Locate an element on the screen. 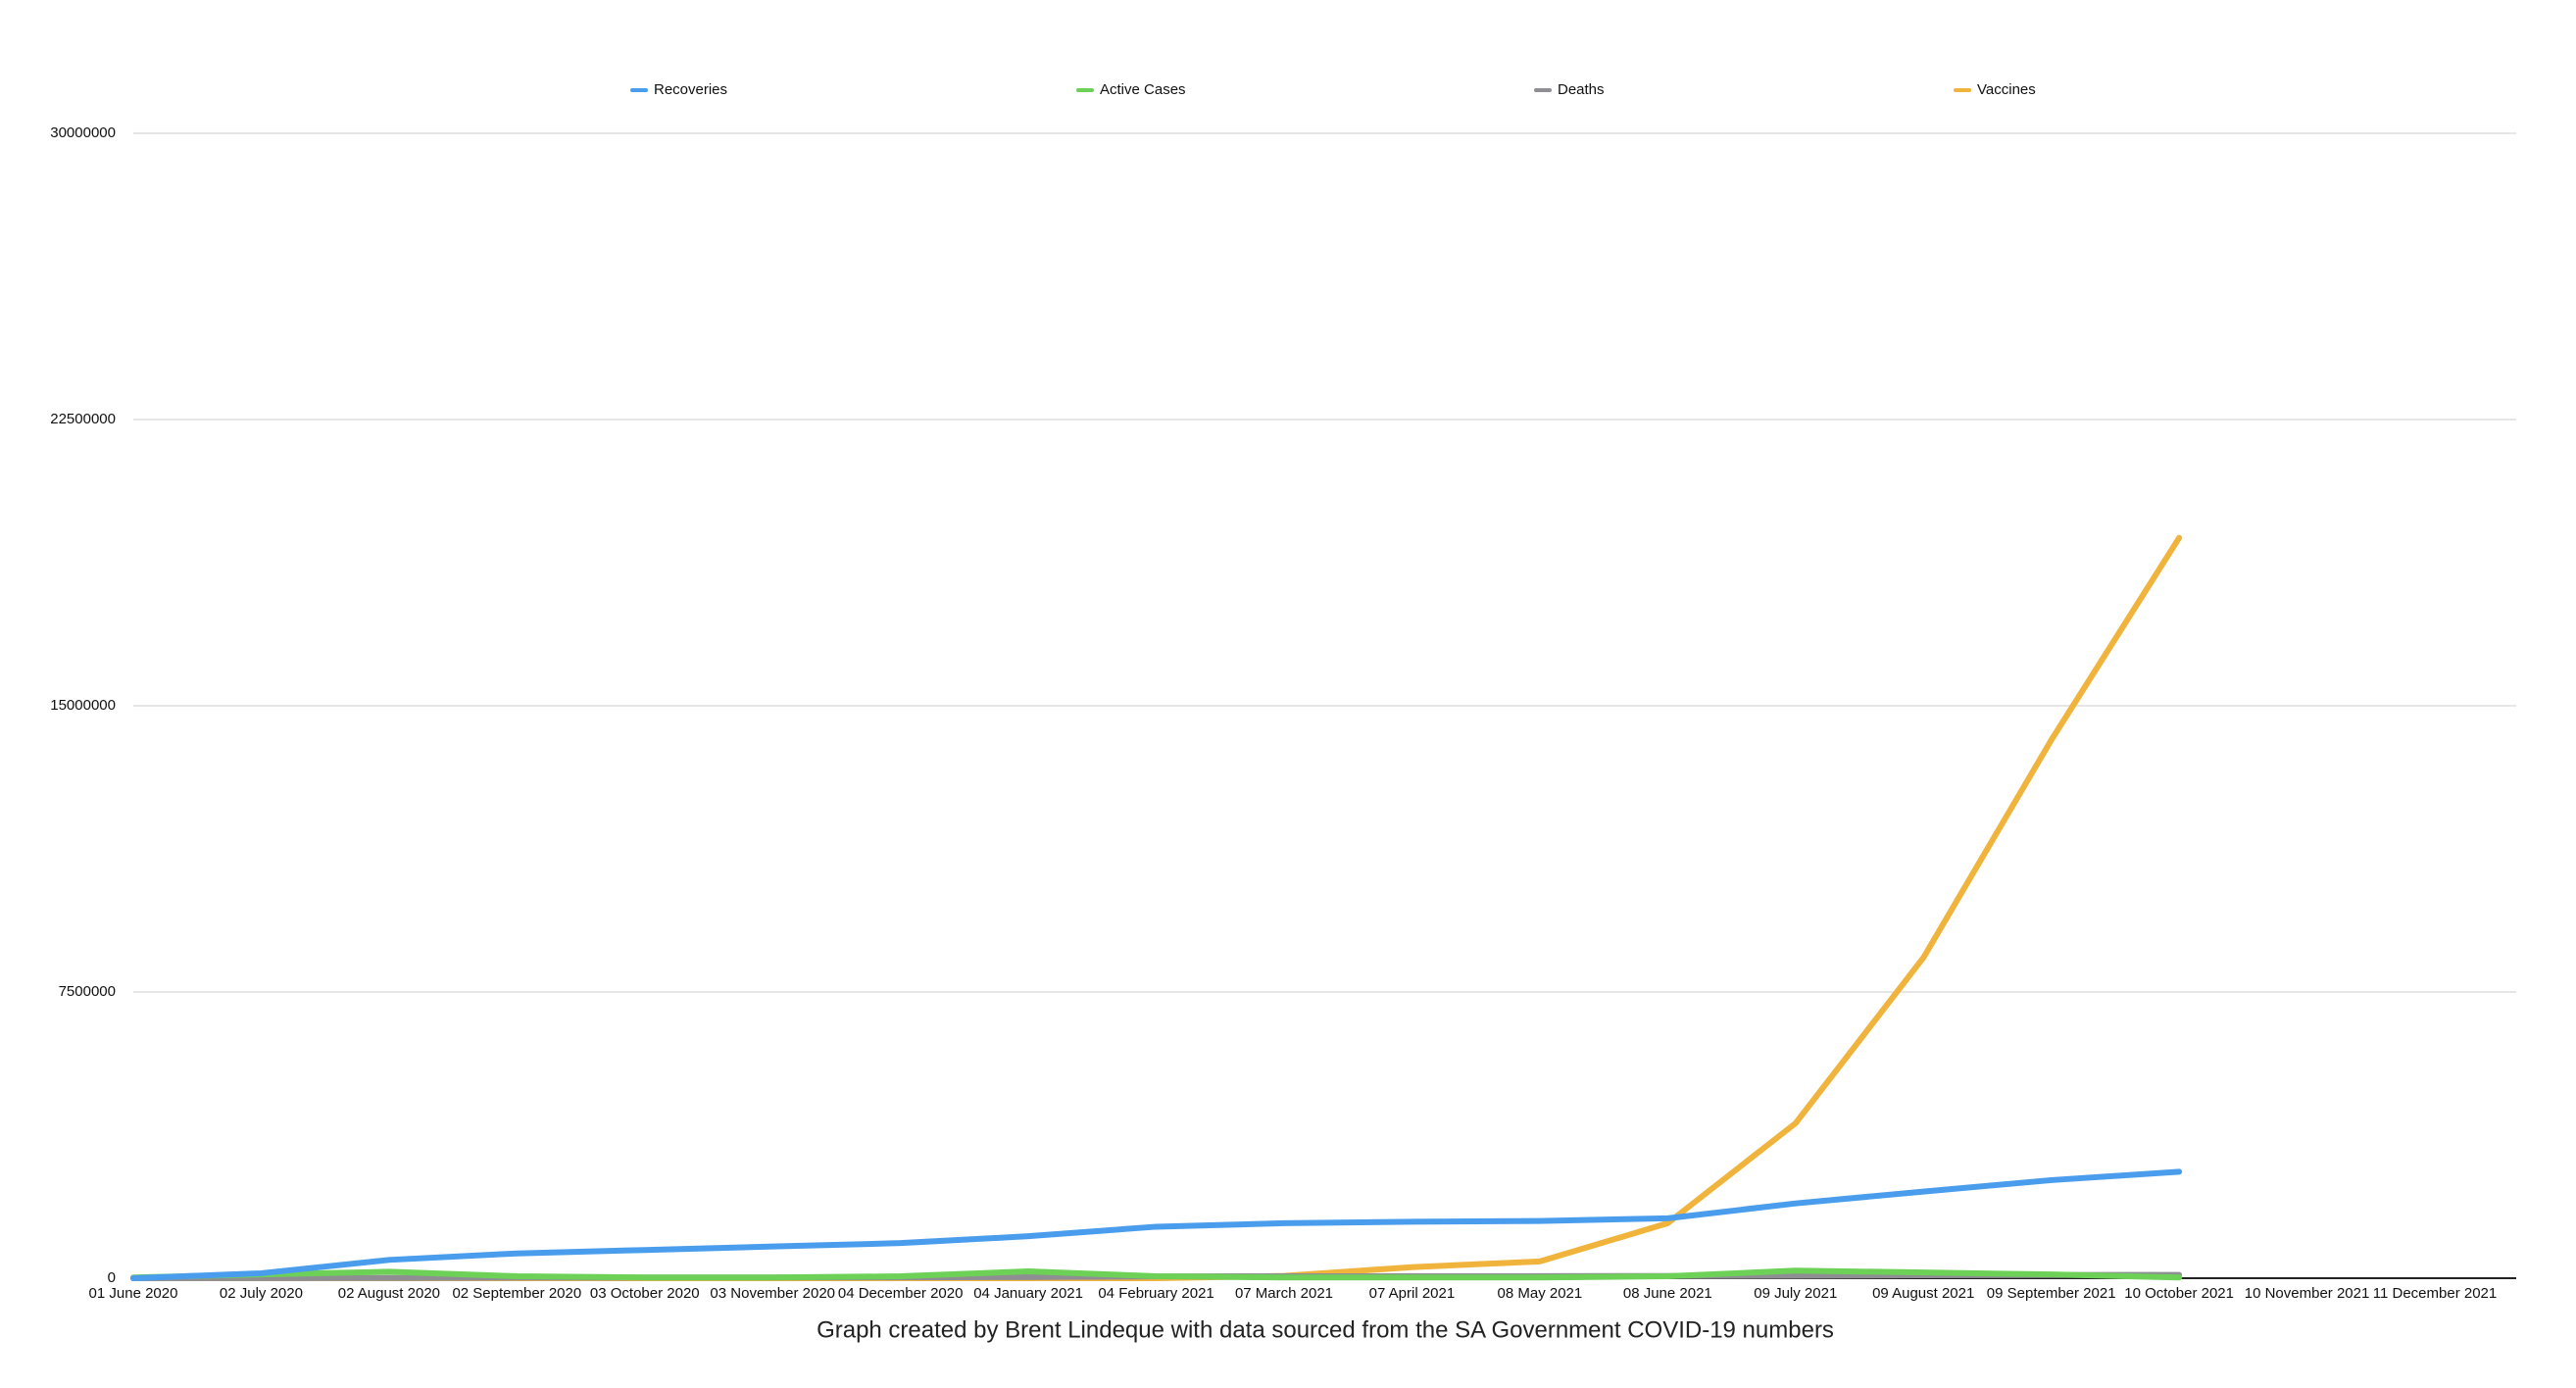 Image resolution: width=2576 pixels, height=1388 pixels. x-tick-label: 01 June 2020 is located at coordinates (133, 1293).